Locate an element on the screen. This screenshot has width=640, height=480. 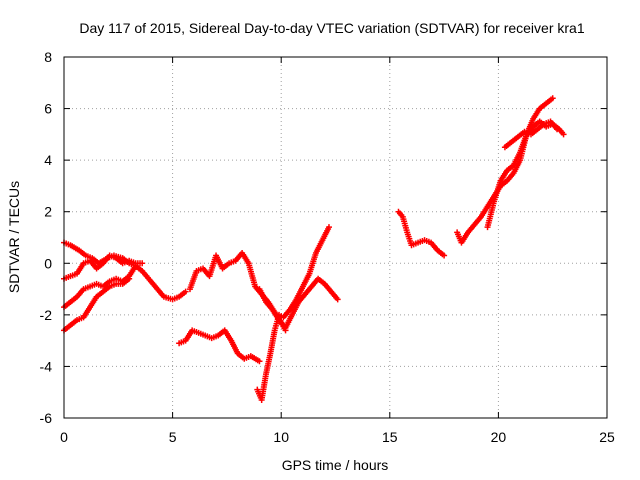
x-tick-label: 10 is located at coordinates (281, 437).